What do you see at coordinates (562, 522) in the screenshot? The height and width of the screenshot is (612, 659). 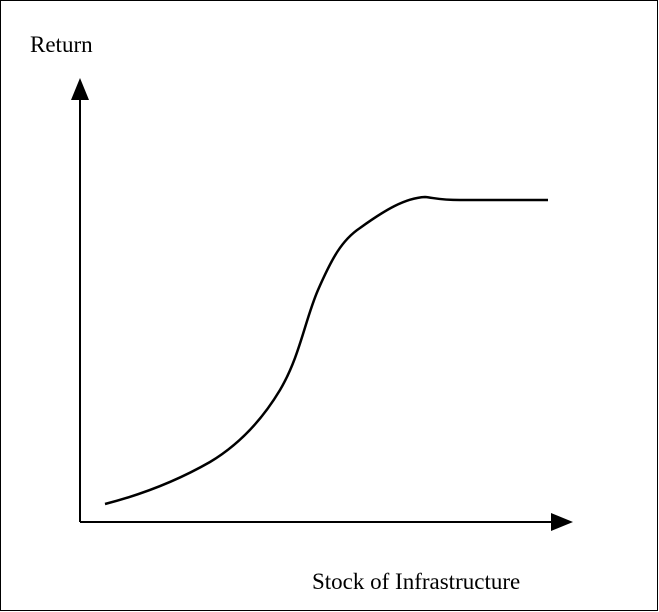 I see `x-axis-arrow` at bounding box center [562, 522].